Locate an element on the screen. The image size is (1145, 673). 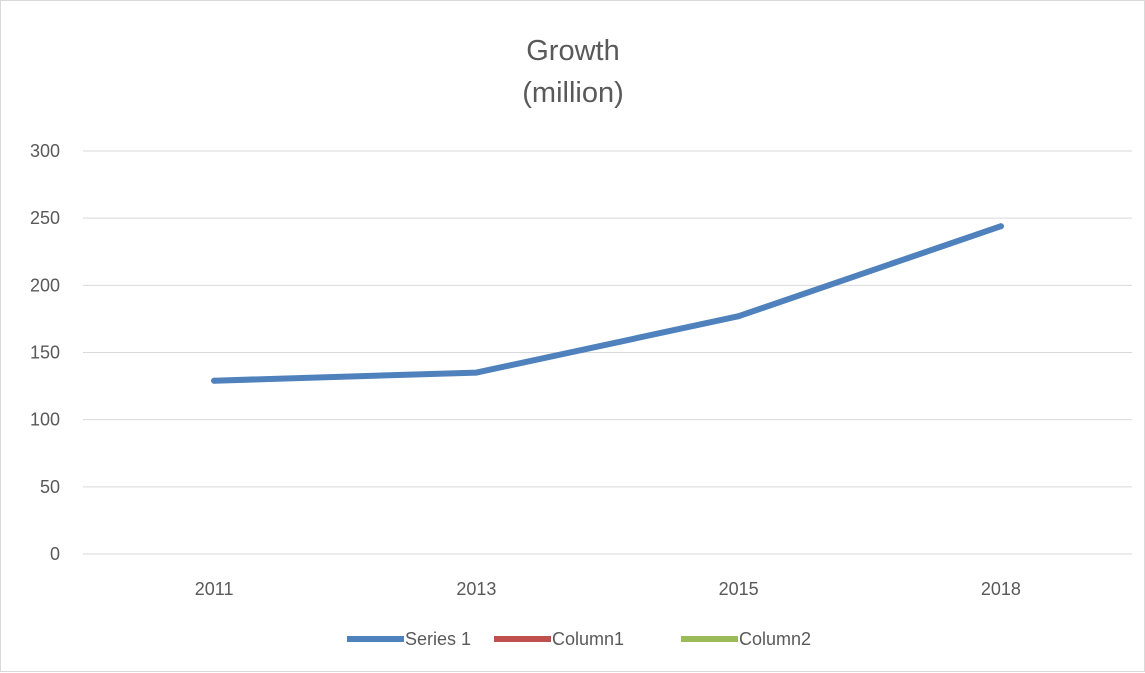
legend-label: Column1 is located at coordinates (588, 639).